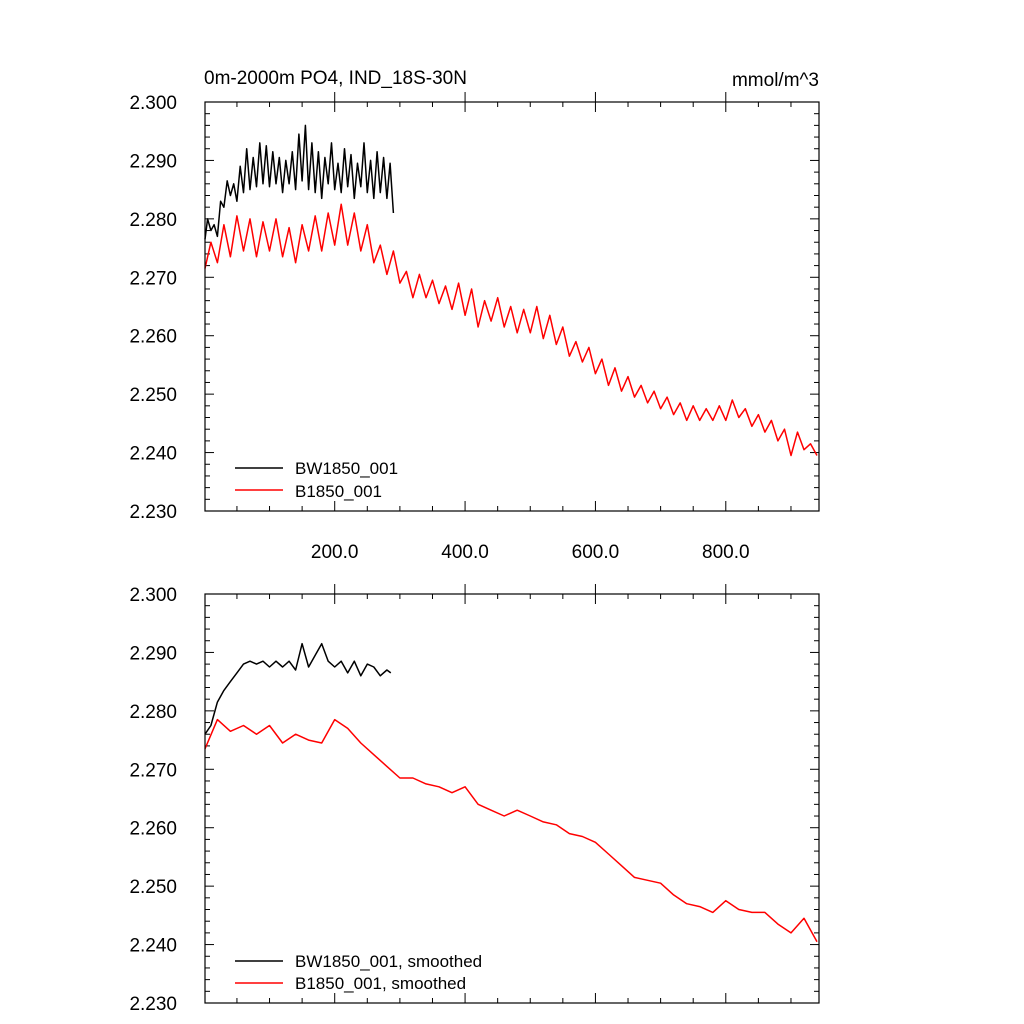 The height and width of the screenshot is (1024, 1024). I want to click on chart-title: 0m-2000m PO4, IND_18S-30N, so click(335, 78).